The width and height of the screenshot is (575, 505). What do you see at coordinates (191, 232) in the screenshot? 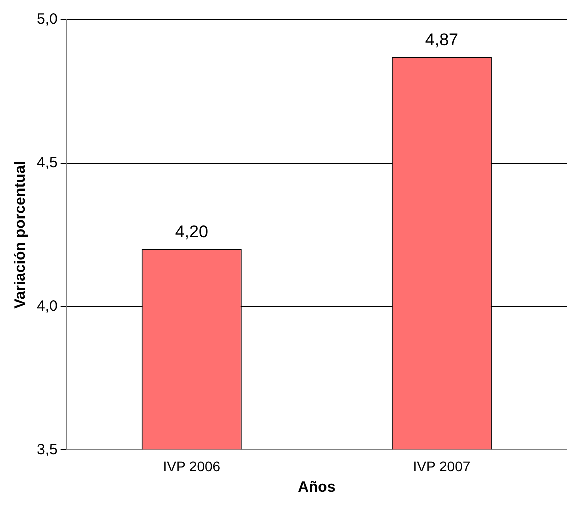
I see `data-label: 4,20` at bounding box center [191, 232].